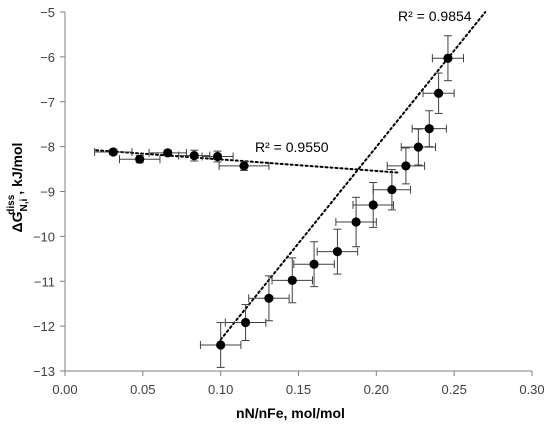 This screenshot has height=429, width=550. Describe the element at coordinates (24, 204) in the screenshot. I see `y-axis-title-sub: N,i` at that location.